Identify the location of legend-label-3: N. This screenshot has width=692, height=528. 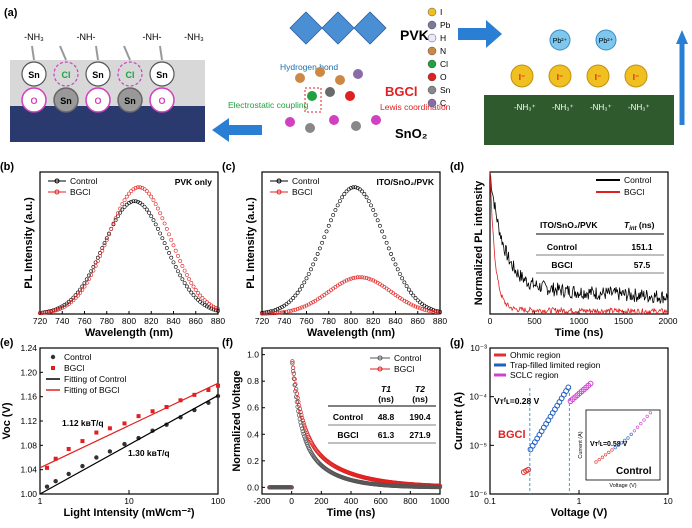
(443, 51).